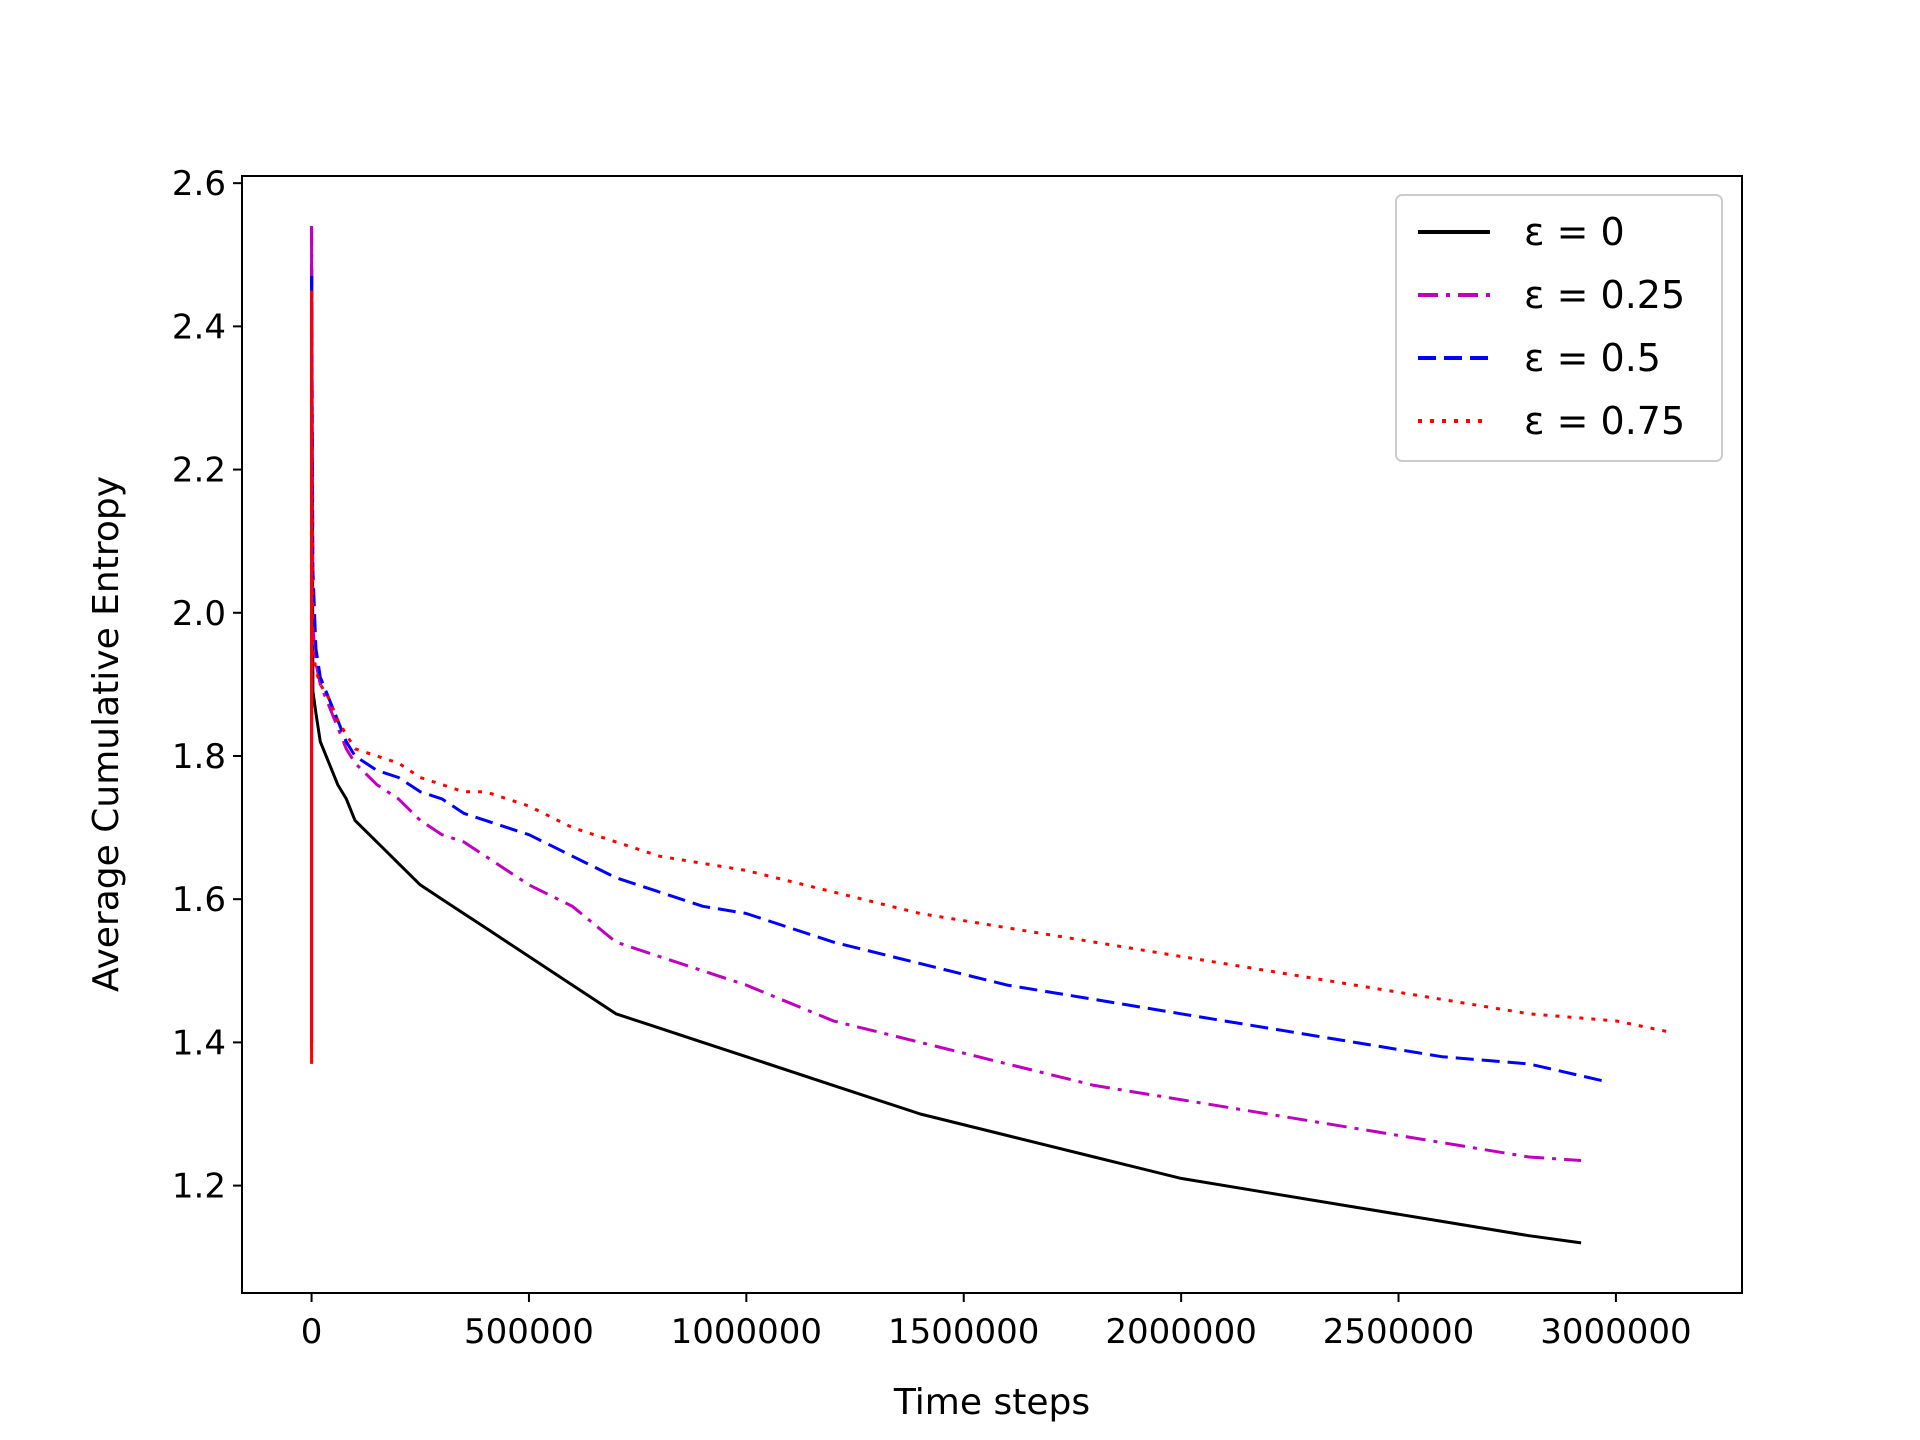 This screenshot has height=1440, width=1920. What do you see at coordinates (1615, 1332) in the screenshot?
I see `x-tick-label: 3000000` at bounding box center [1615, 1332].